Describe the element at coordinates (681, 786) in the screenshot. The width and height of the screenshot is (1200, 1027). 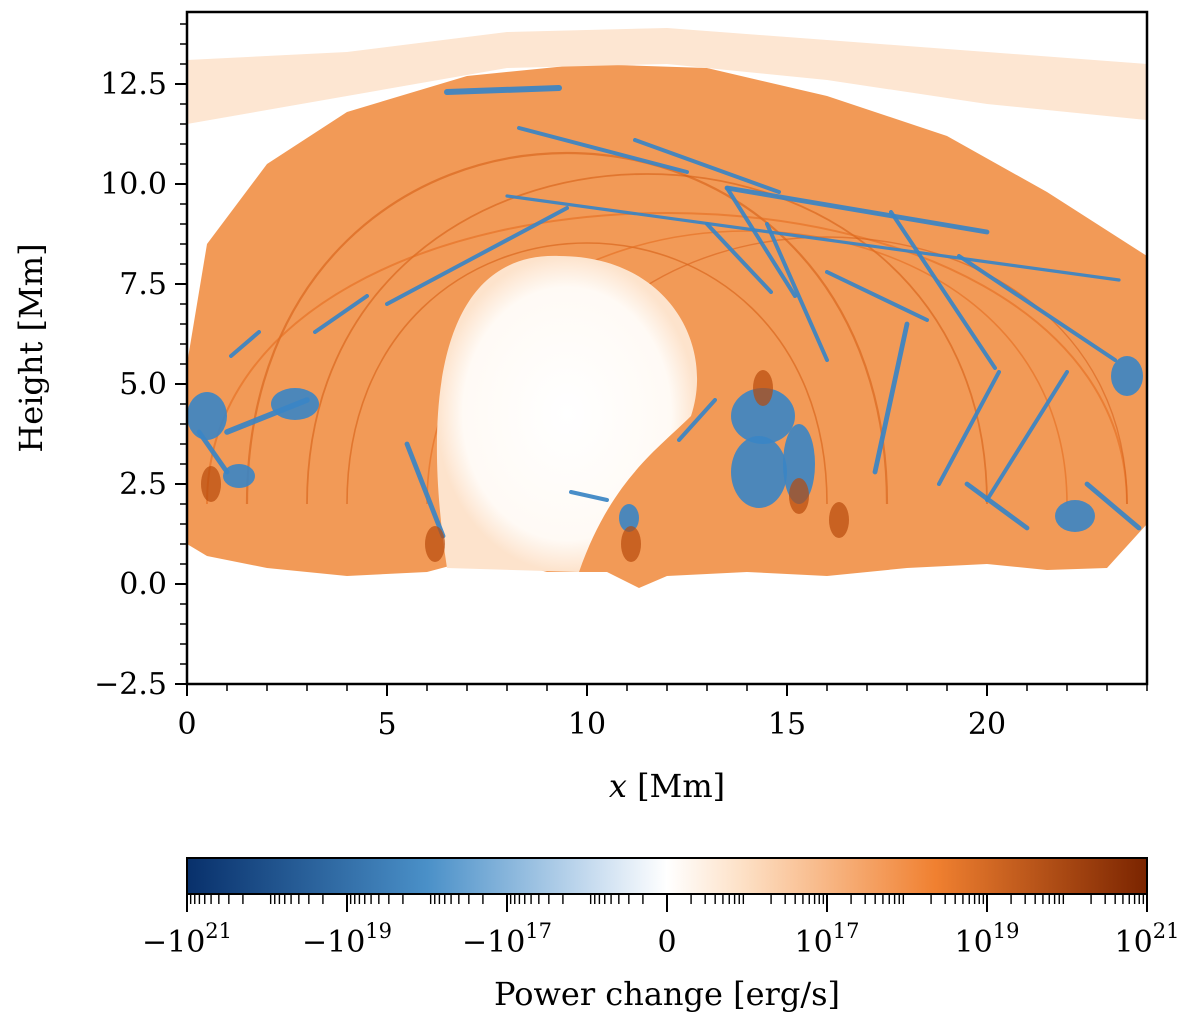
I see `x-axis-label-unit: [Mm]` at that location.